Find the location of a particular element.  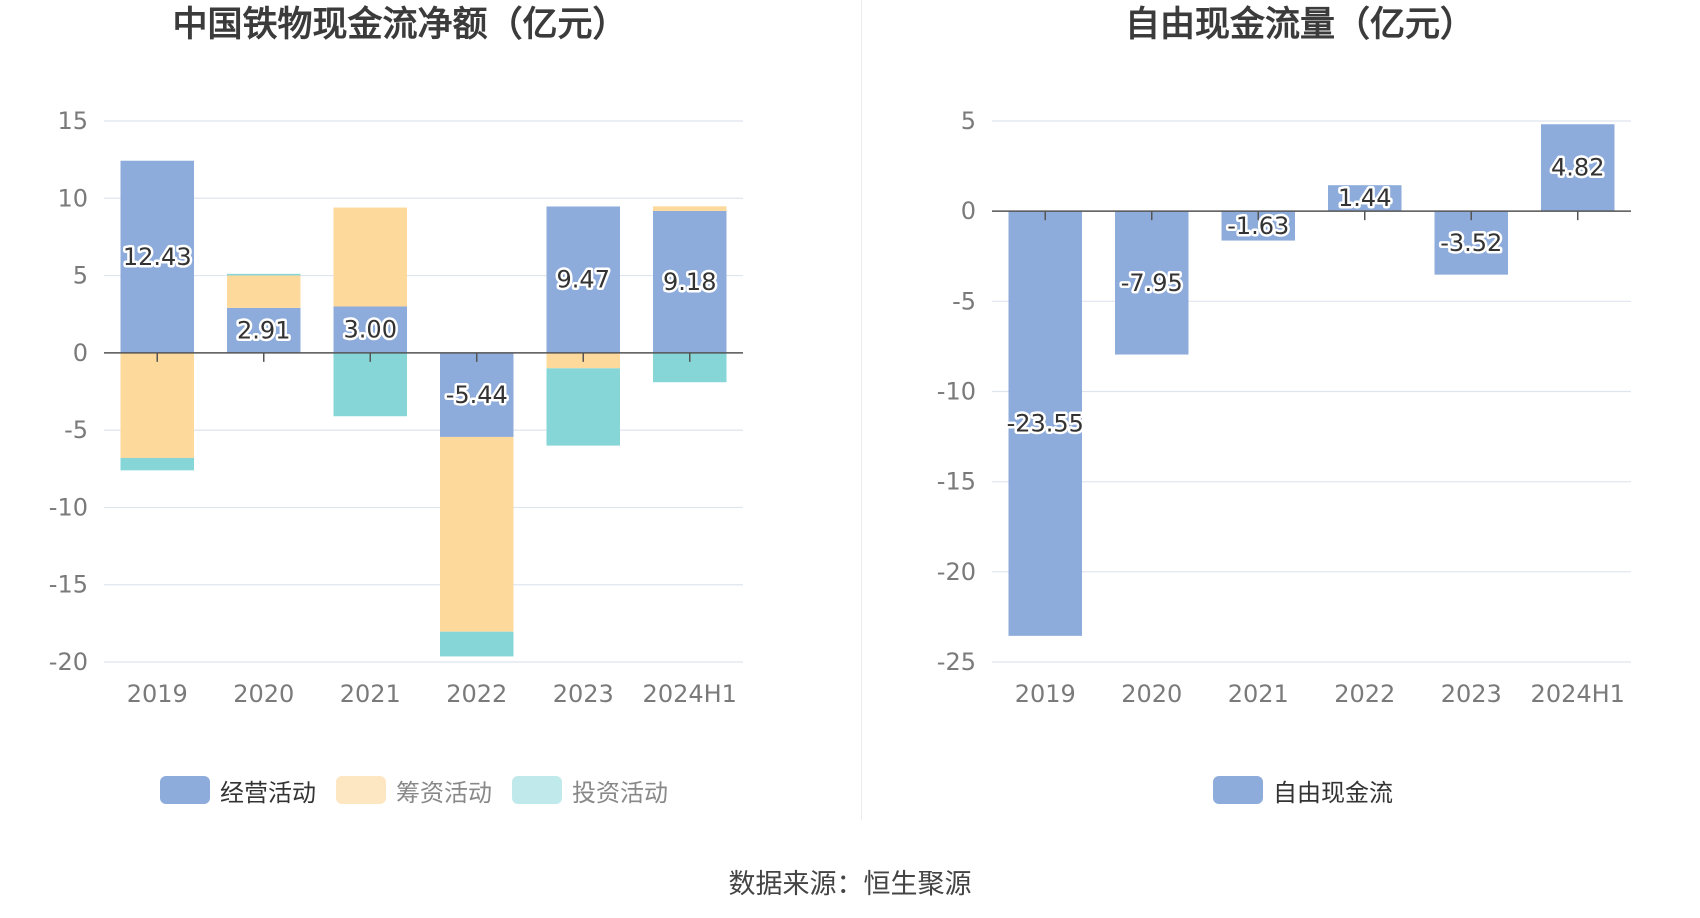

data-label: -1.63 is located at coordinates (1258, 226).